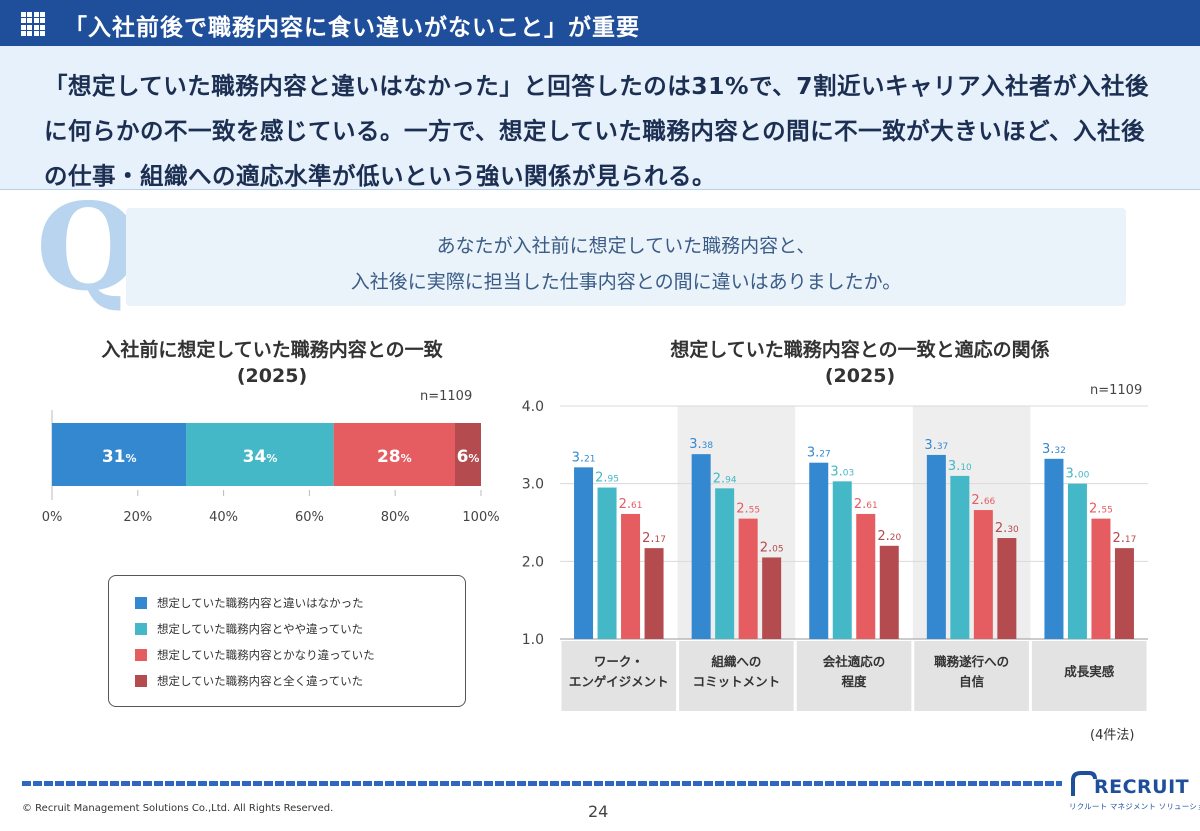  What do you see at coordinates (260, 603) in the screenshot?
I see `legend-label: 想定していた職務内容と違いはなかった` at bounding box center [260, 603].